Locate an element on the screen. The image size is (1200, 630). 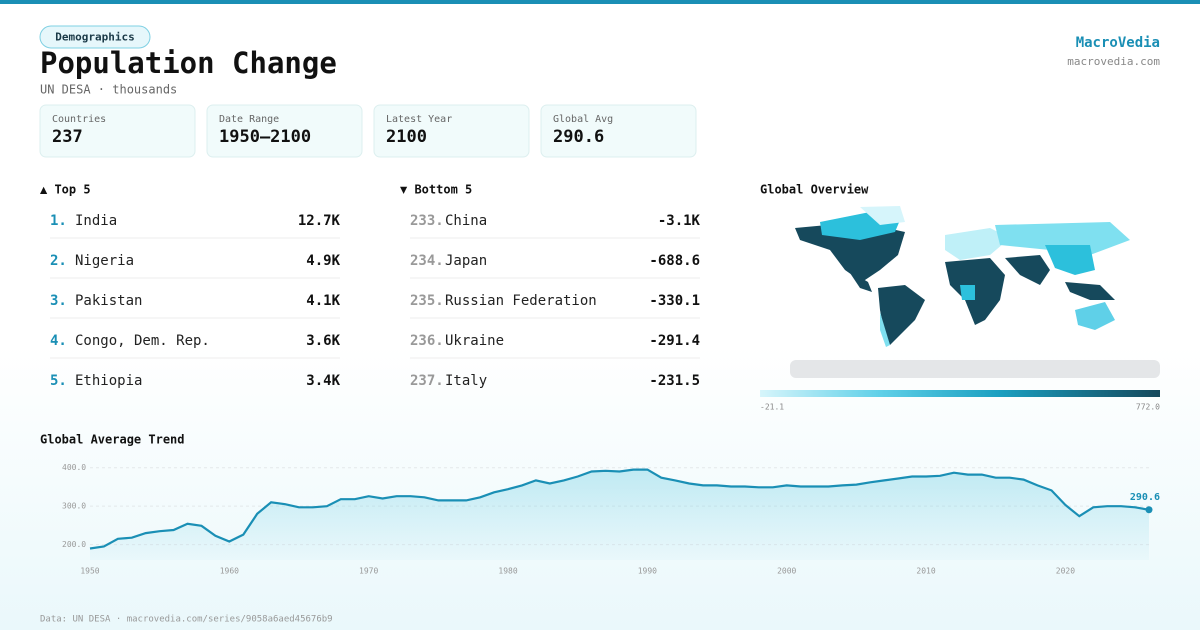
chart-title: Global Average Trend is located at coordinates (112, 440).